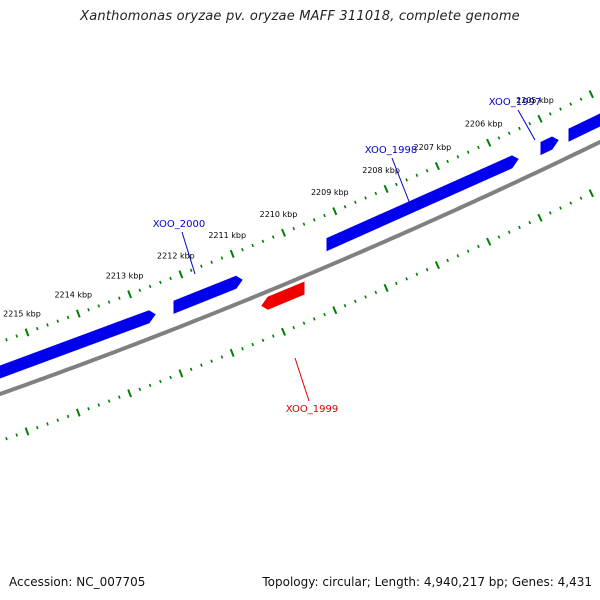 The width and height of the screenshot is (600, 600). Describe the element at coordinates (584, 127) in the screenshot. I see `gene-partial-feature` at that location.